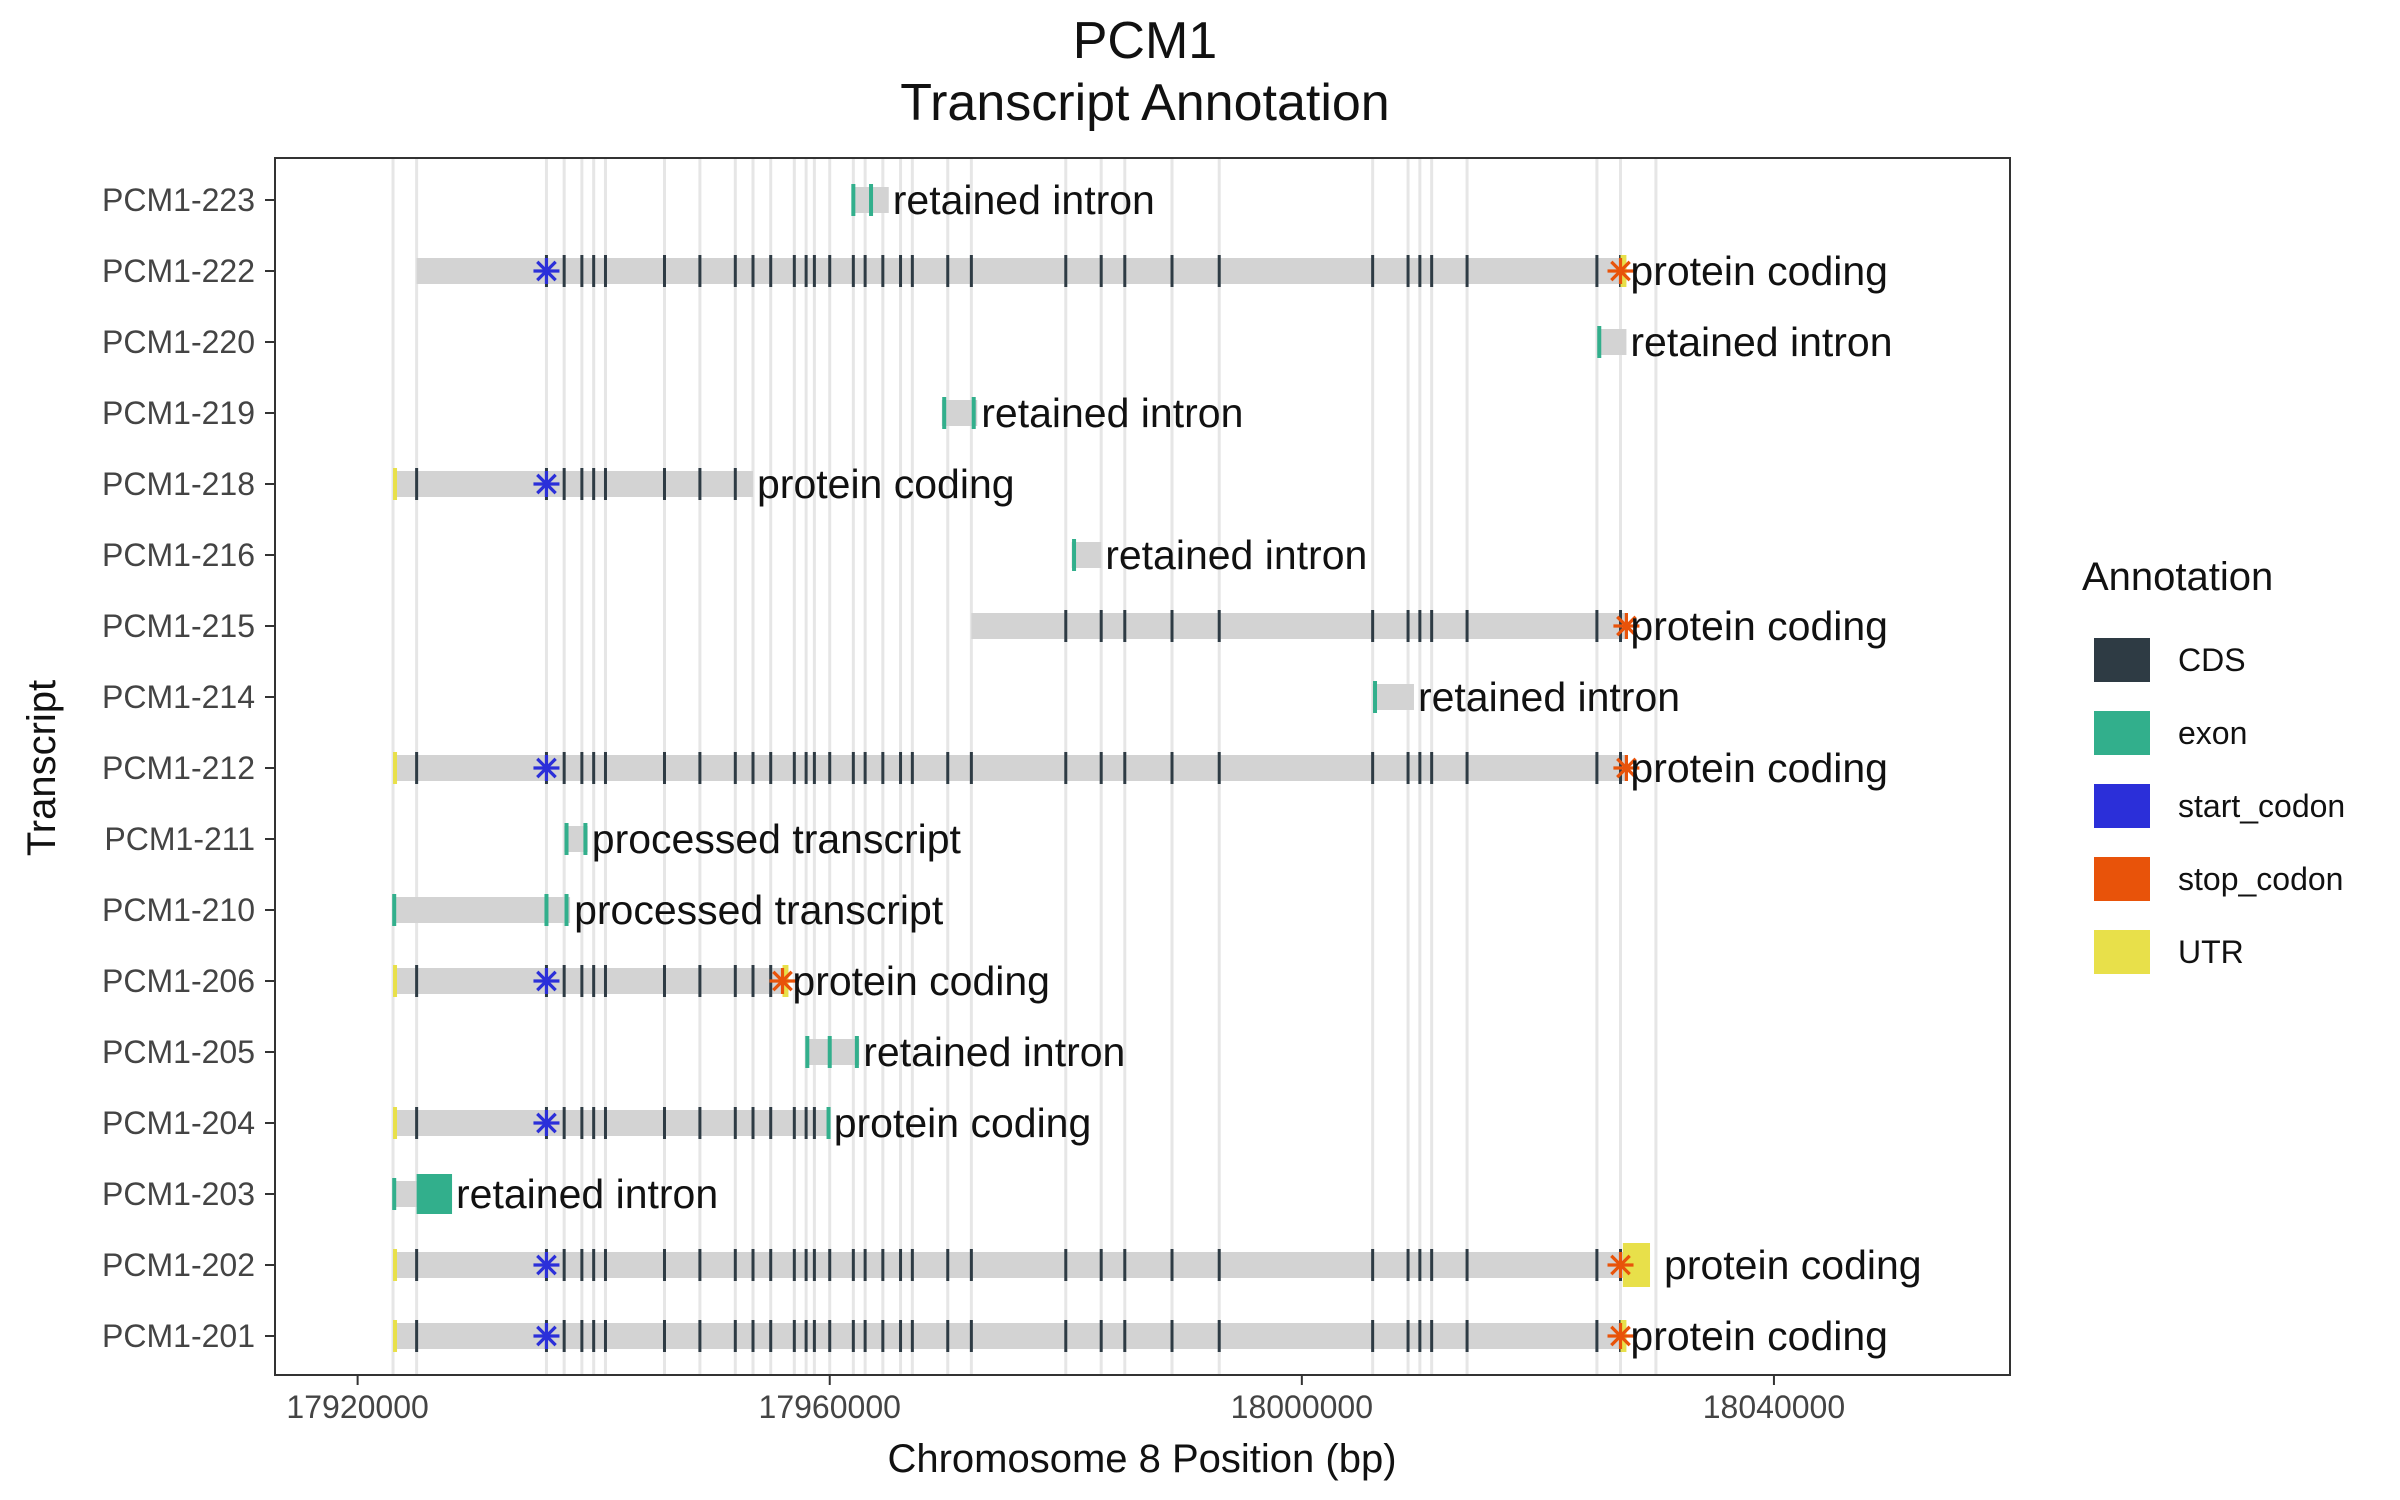 The height and width of the screenshot is (1500, 2400). Describe the element at coordinates (2177, 577) in the screenshot. I see `legend-title: Annotation` at that location.